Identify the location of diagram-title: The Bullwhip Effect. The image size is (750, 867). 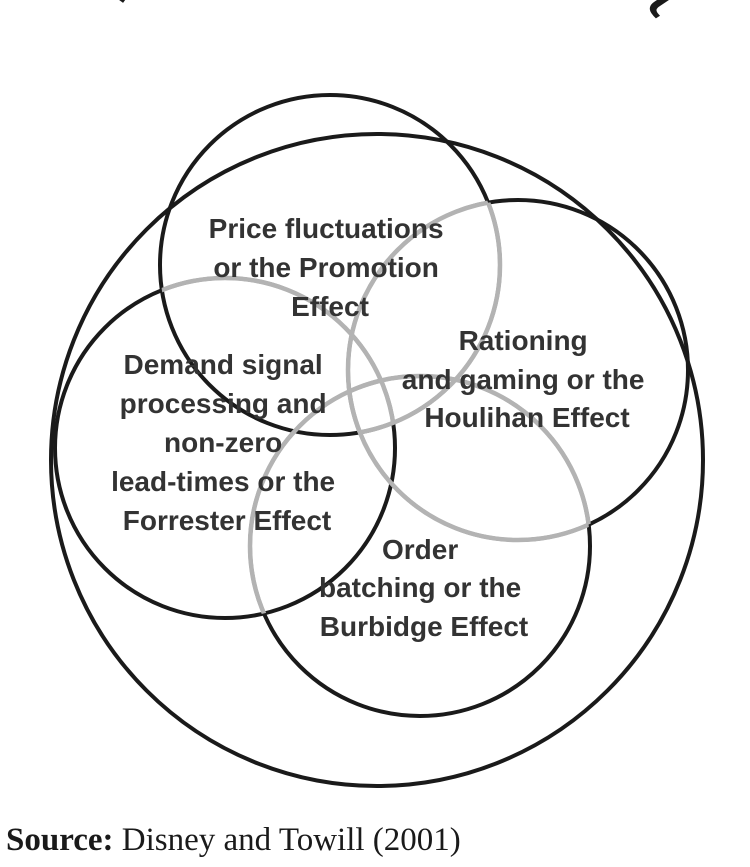
(384, 14).